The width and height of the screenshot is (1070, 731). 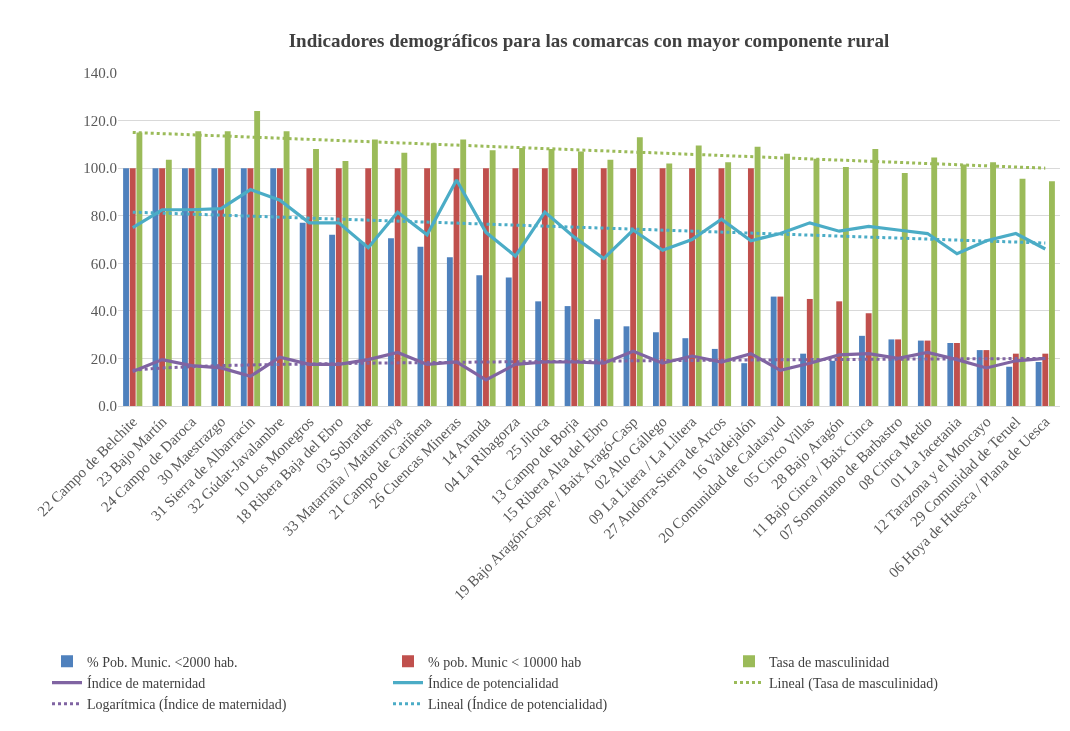 I want to click on chart-title: Indicadores demográficos para las comarcas con mayor componente rural, so click(x=589, y=40).